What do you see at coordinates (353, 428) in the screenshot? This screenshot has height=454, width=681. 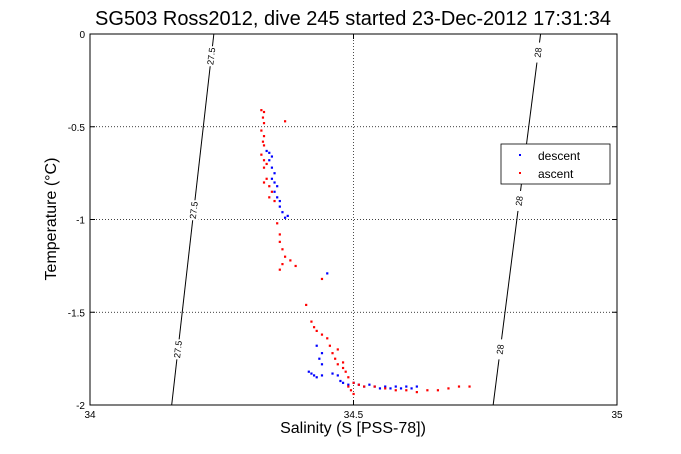 I see `x-axis-label: Salinity (S [PSS-78])` at bounding box center [353, 428].